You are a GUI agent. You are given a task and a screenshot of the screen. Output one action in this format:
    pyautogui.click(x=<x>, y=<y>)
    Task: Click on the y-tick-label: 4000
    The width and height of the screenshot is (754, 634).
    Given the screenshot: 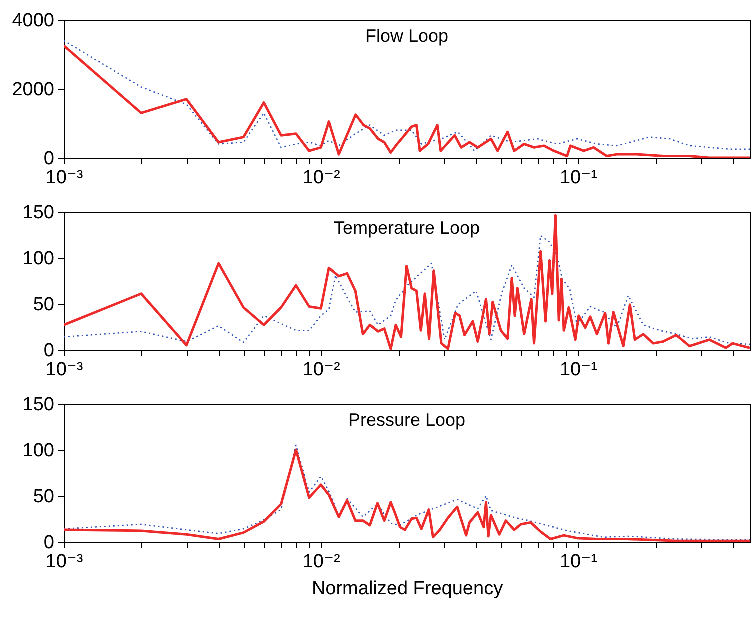 What is the action you would take?
    pyautogui.click(x=33, y=21)
    